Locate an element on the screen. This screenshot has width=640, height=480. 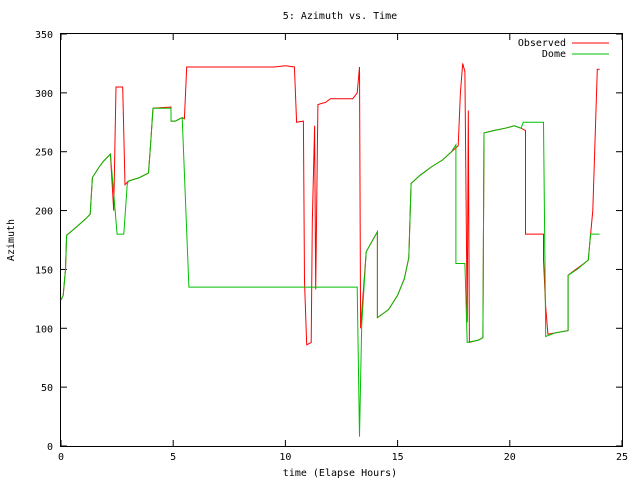
y-tick-label: 50 is located at coordinates (47, 388).